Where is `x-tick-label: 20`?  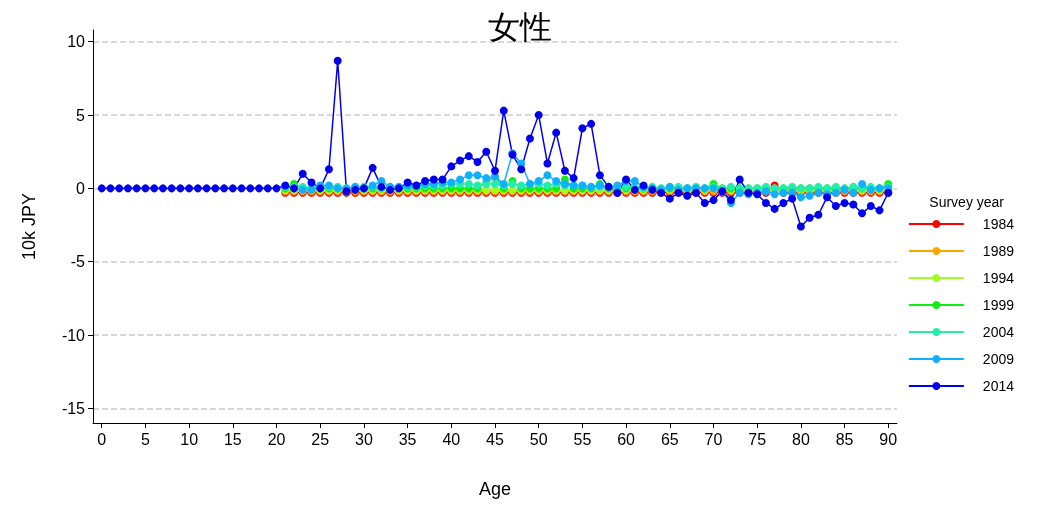 x-tick-label: 20 is located at coordinates (276, 439).